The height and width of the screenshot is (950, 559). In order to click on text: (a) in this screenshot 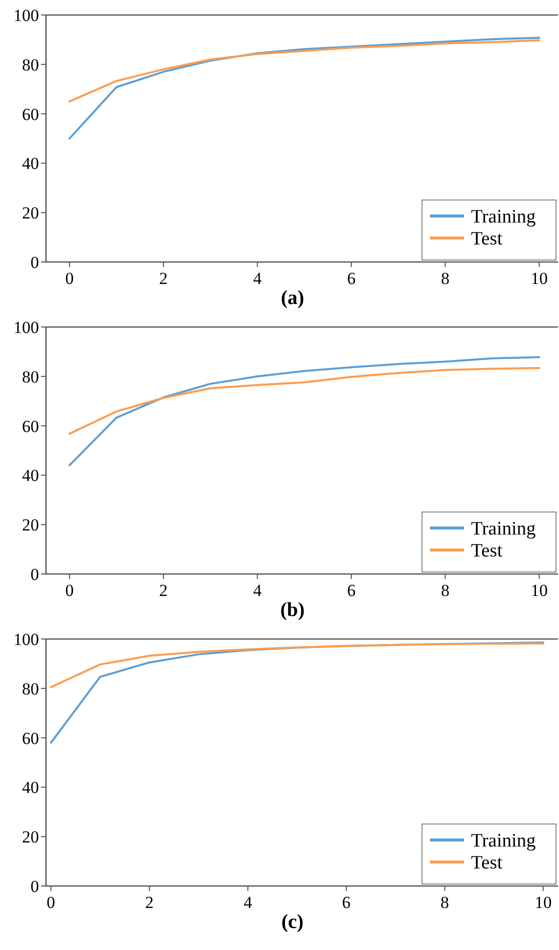, I will do `click(292, 298)`.